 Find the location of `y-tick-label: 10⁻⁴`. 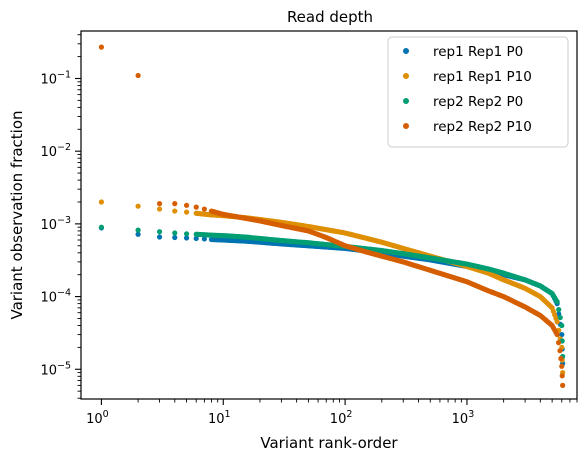

y-tick-label: 10⁻⁴ is located at coordinates (55, 297).